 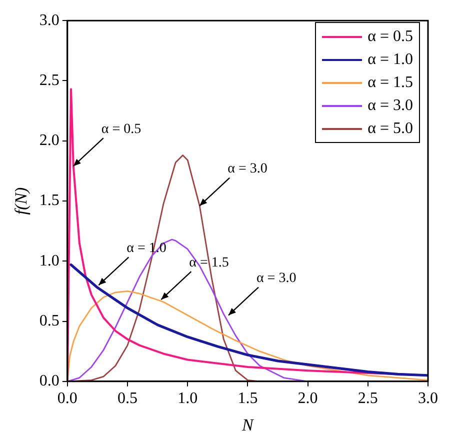 What do you see at coordinates (428, 399) in the screenshot?
I see `x-tick-label: 3.0` at bounding box center [428, 399].